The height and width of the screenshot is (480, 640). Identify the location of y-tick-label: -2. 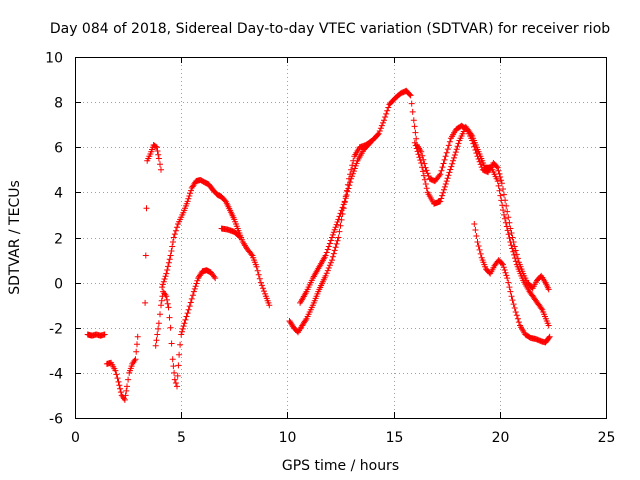
(56, 330).